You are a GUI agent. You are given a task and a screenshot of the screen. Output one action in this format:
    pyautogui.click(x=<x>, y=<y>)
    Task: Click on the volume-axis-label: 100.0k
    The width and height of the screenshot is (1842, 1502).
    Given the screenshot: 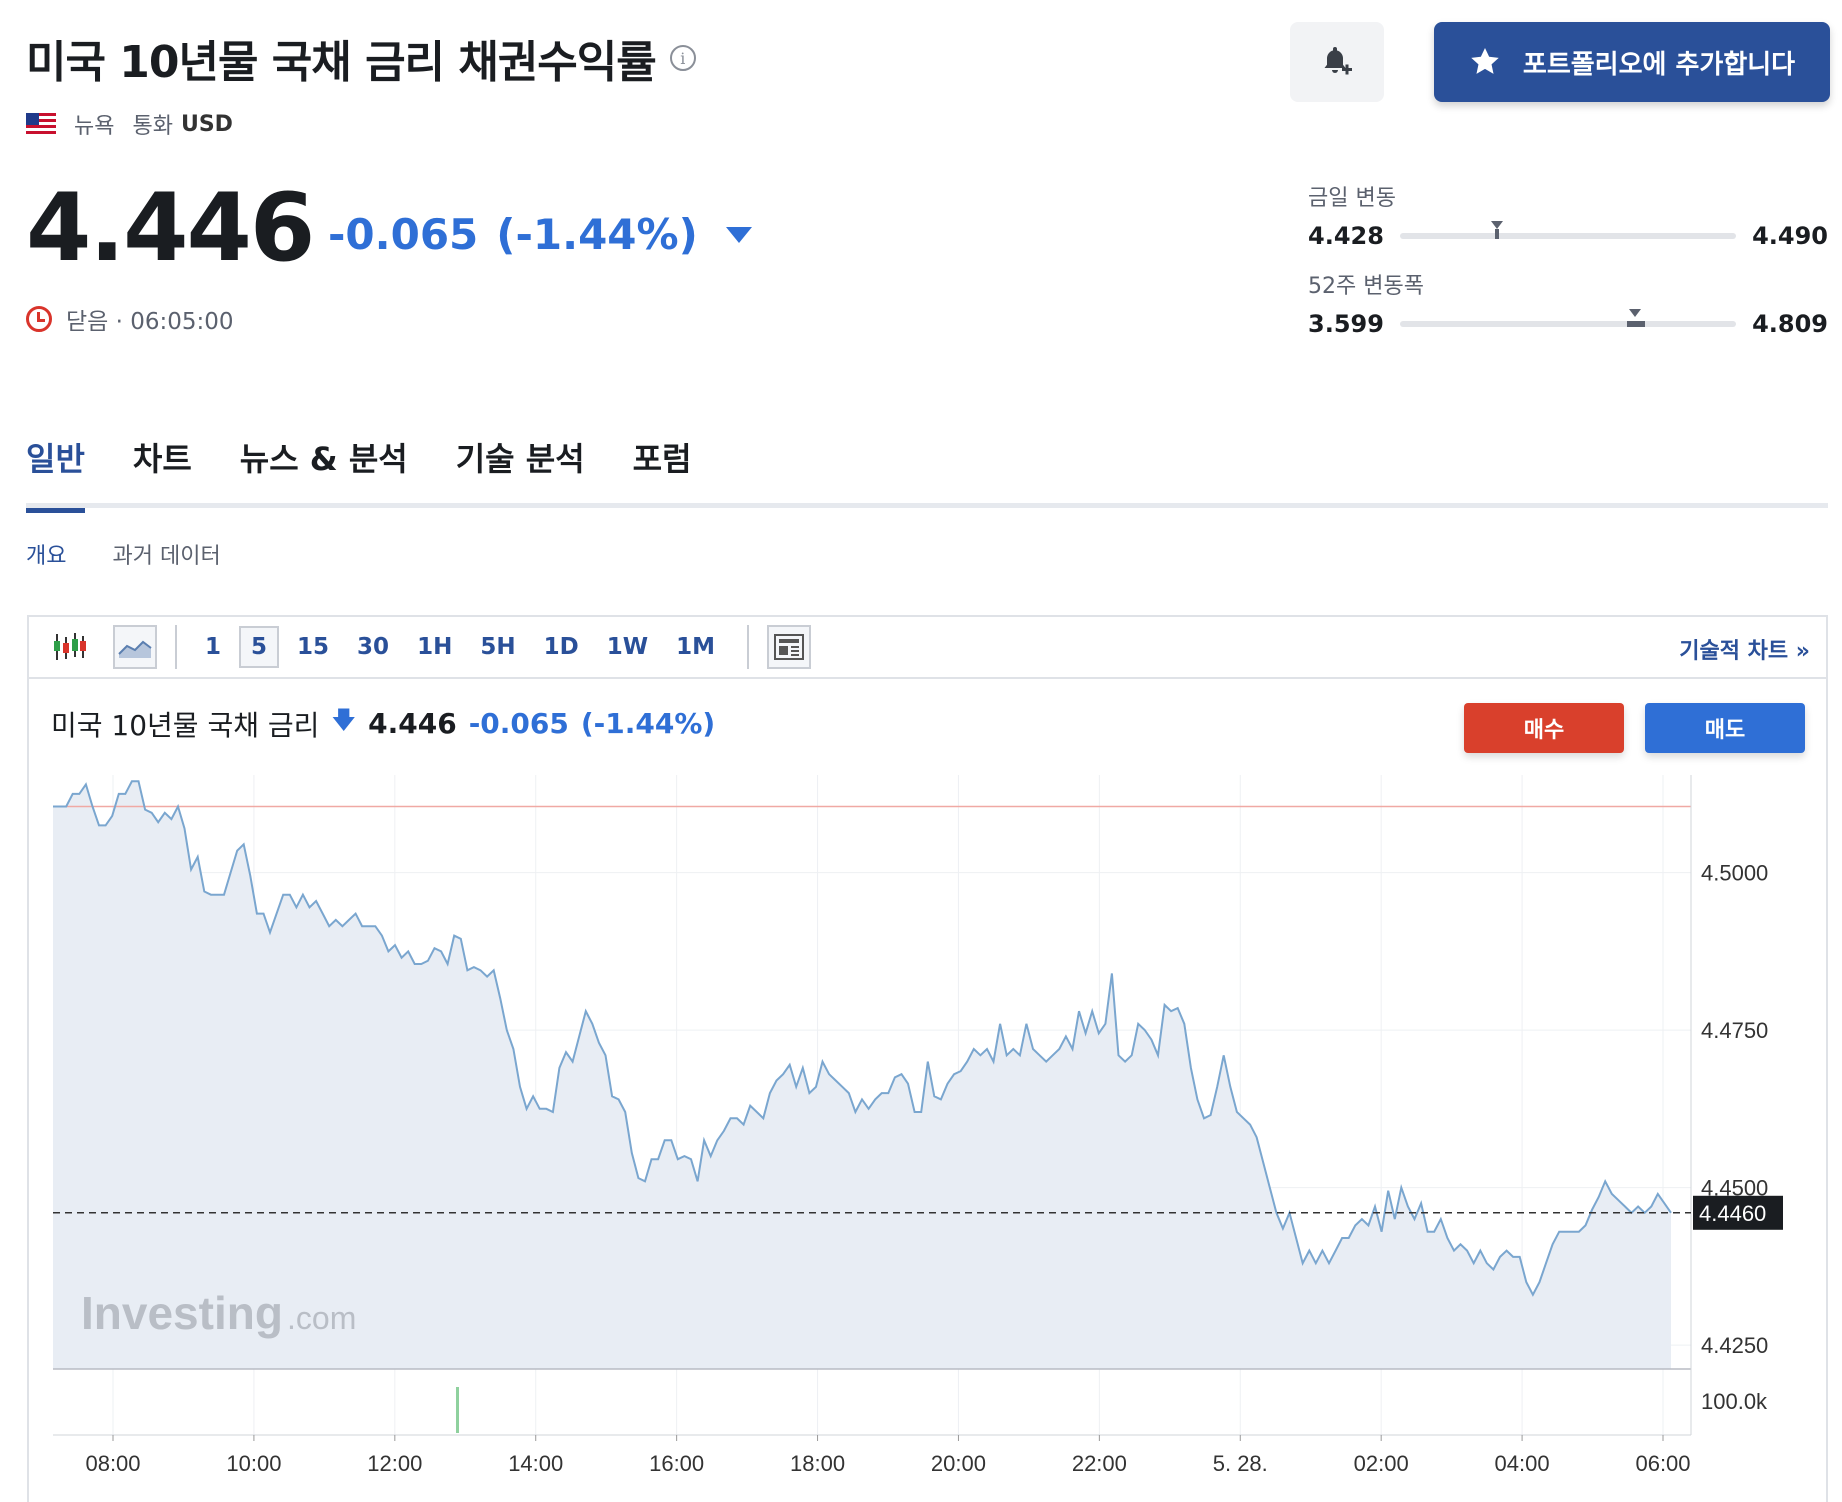 What is the action you would take?
    pyautogui.click(x=1734, y=1401)
    